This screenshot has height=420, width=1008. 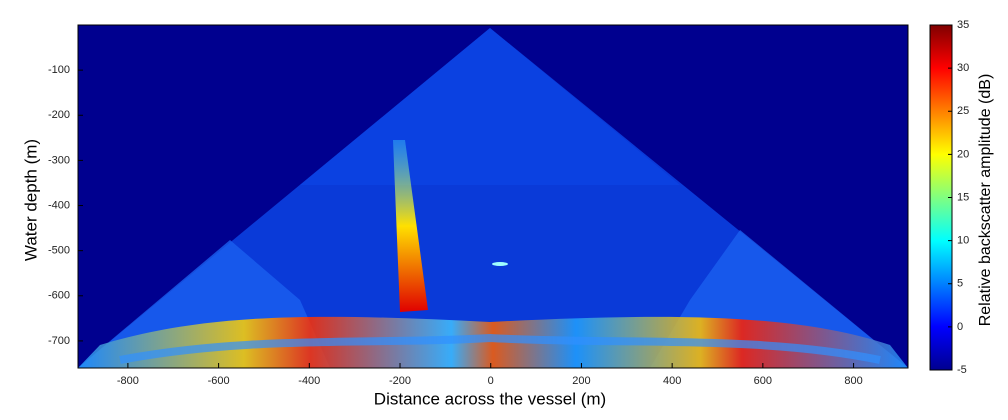 What do you see at coordinates (963, 111) in the screenshot?
I see `colorbar-tick-label: 25` at bounding box center [963, 111].